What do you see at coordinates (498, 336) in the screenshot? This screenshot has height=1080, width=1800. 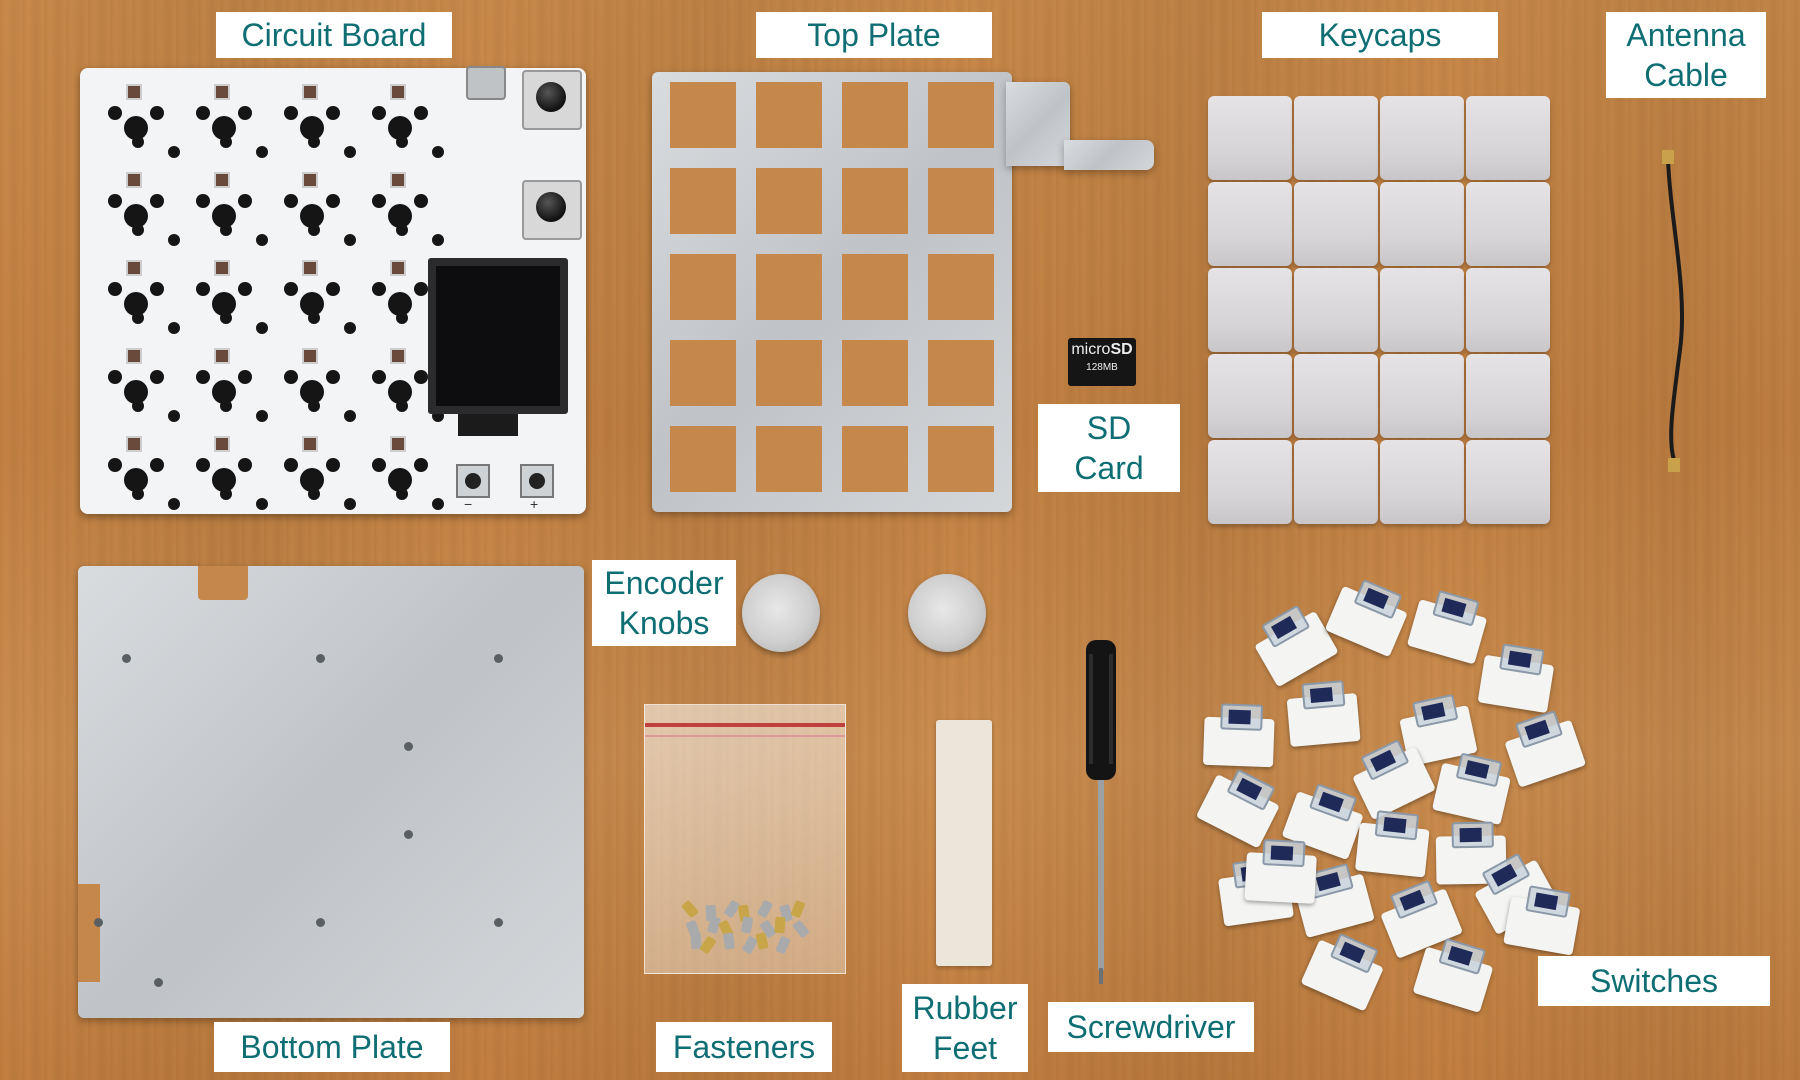 I see `oled-display` at bounding box center [498, 336].